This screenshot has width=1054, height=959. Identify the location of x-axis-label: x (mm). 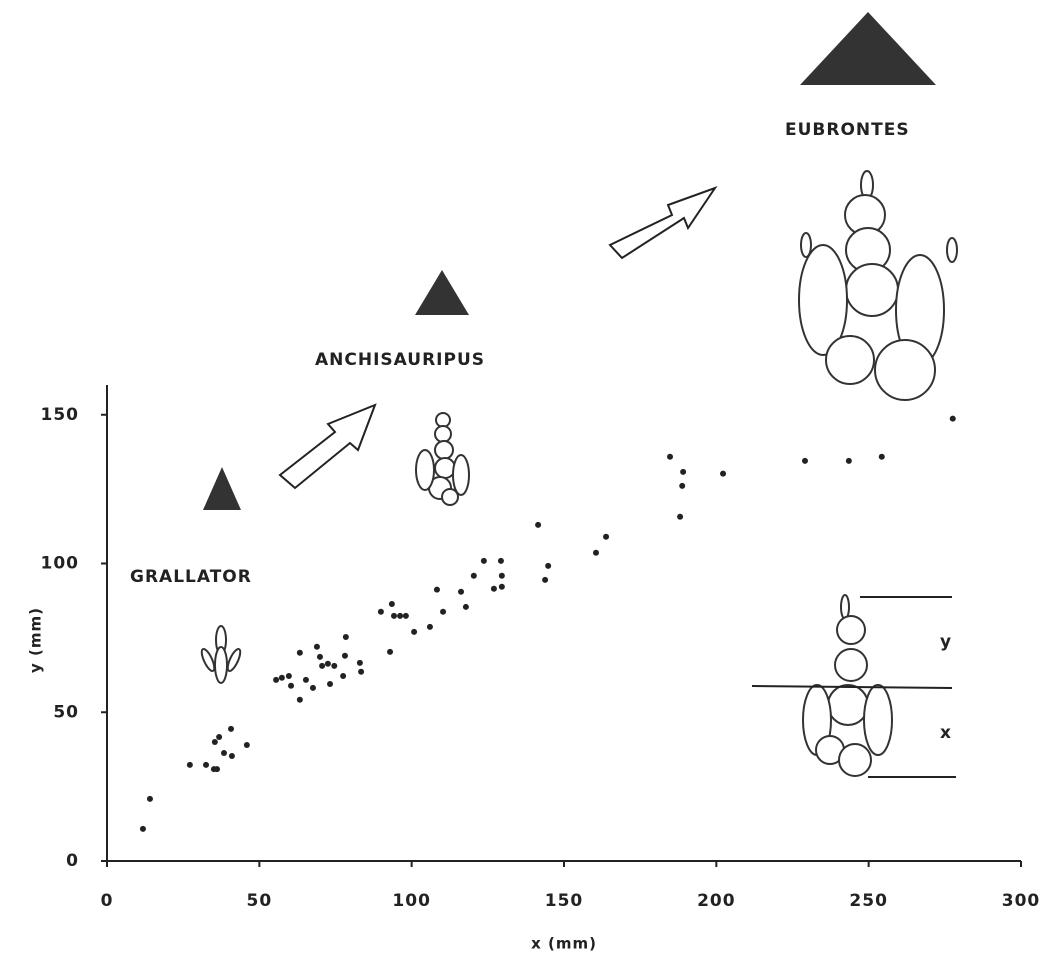
(564, 944).